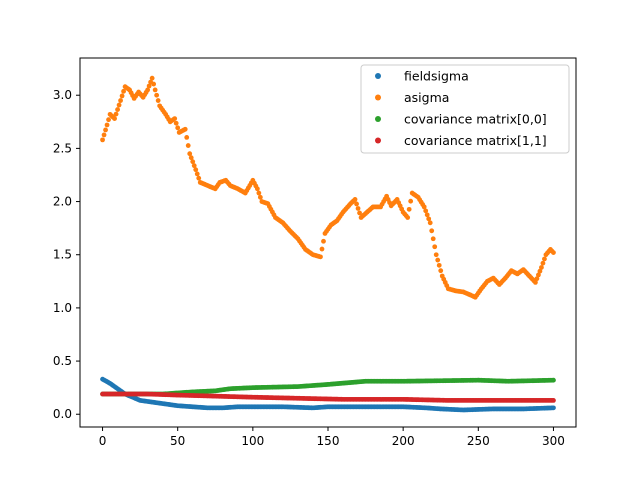  I want to click on y-tick-label: 0.0, so click(62, 414).